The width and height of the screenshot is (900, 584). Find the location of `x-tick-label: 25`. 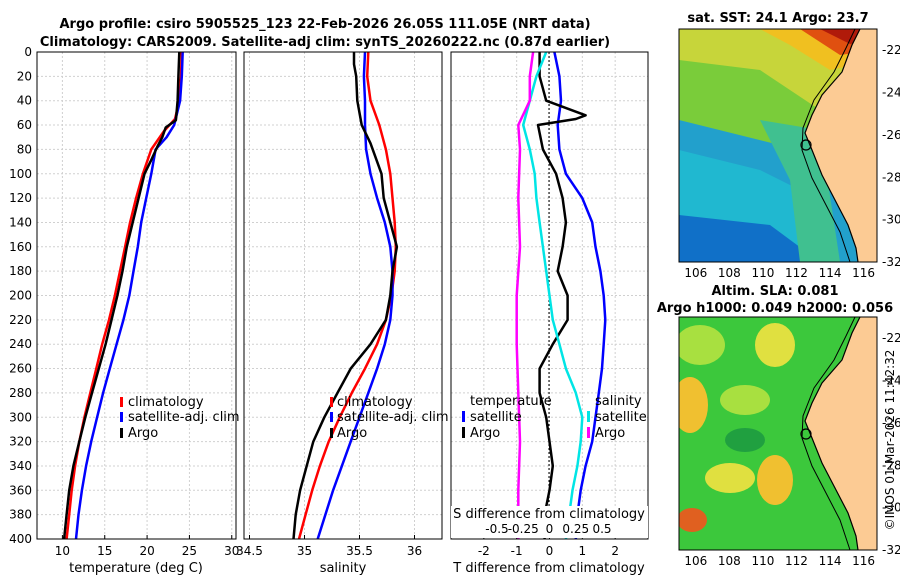

x-tick-label: 25 is located at coordinates (189, 551).